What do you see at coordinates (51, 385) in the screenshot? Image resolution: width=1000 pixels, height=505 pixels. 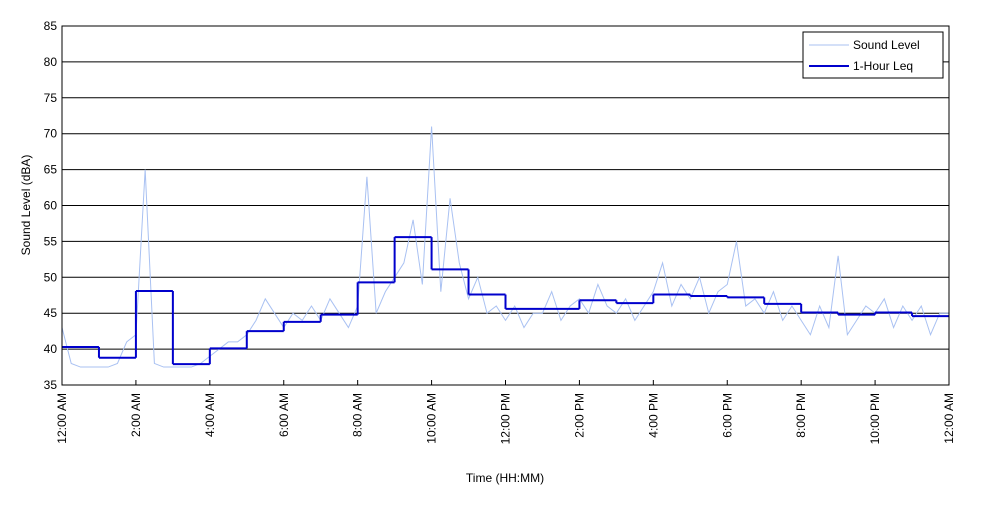 I see `y-tick-label: 35` at bounding box center [51, 385].